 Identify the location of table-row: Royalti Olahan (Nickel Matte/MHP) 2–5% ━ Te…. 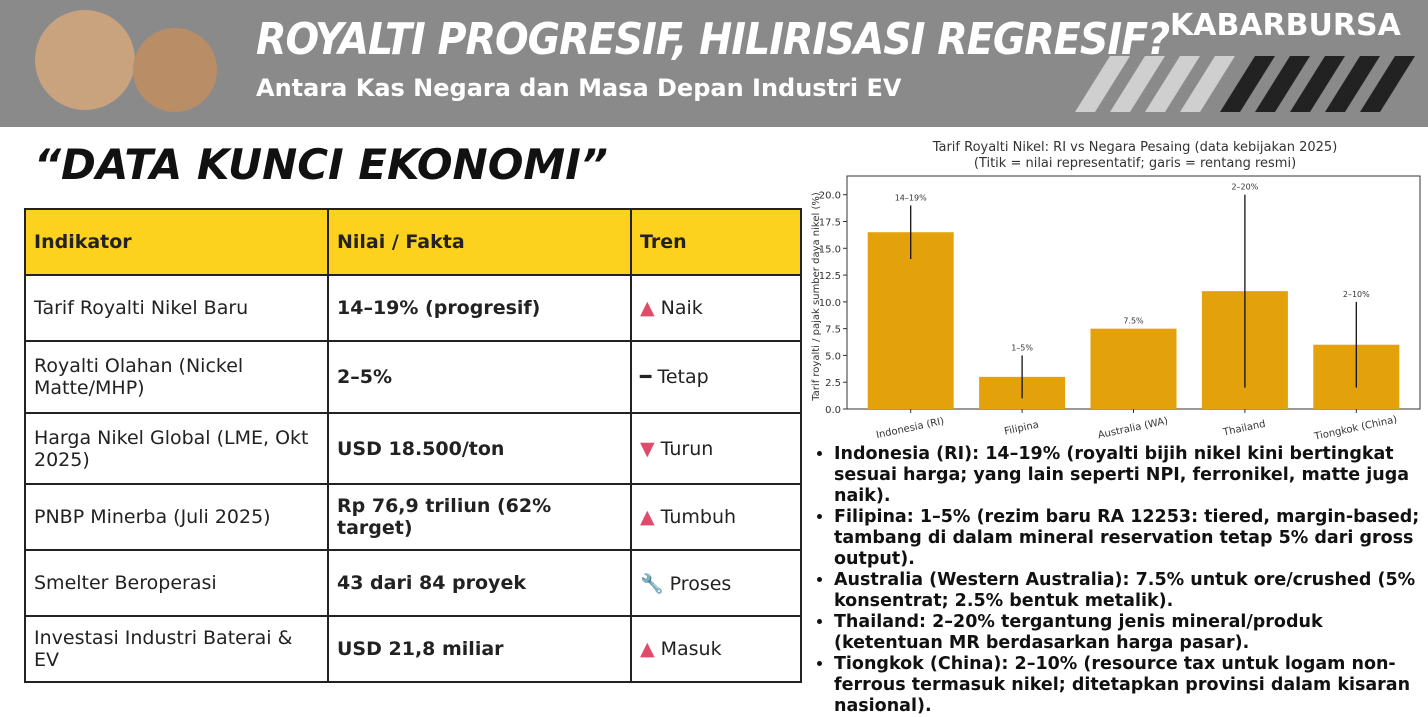
(413, 377).